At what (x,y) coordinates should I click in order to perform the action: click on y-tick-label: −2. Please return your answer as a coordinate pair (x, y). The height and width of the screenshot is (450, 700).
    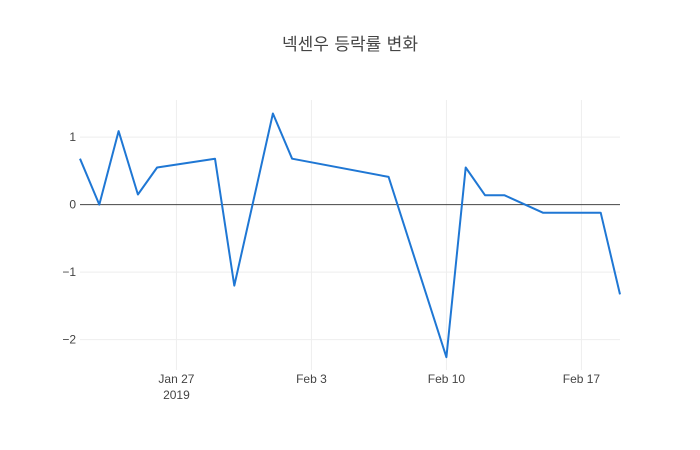
    Looking at the image, I should click on (69, 340).